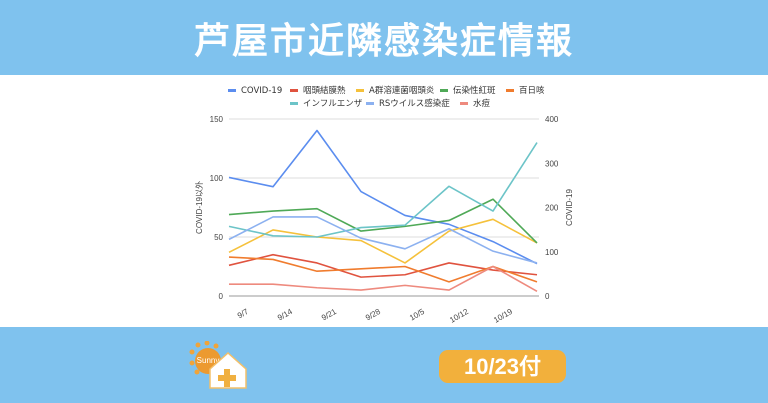 This screenshot has height=403, width=768. I want to click on x-tick-label: 10/12, so click(459, 316).